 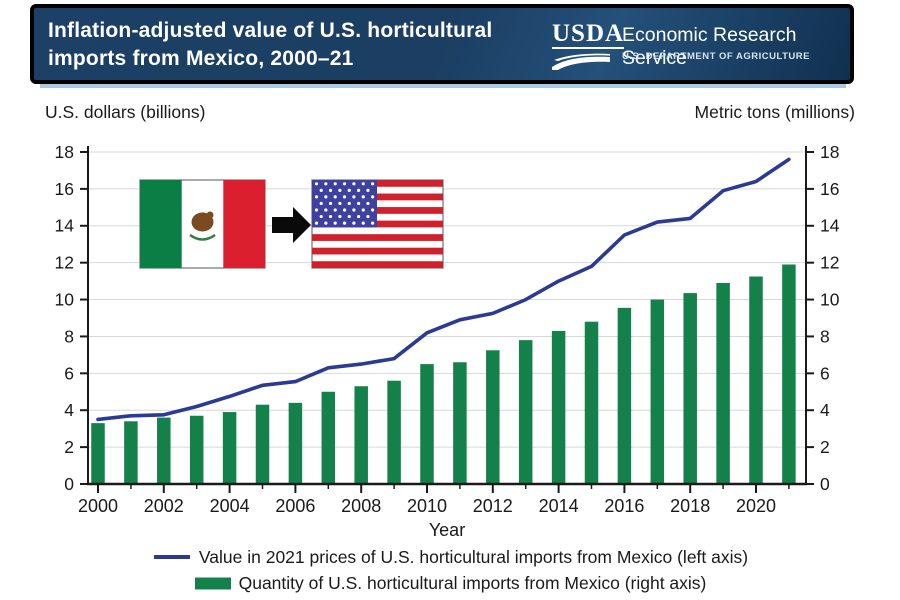 I want to click on page-title-line2: imports from Mexico, 2000–21, so click(x=201, y=58).